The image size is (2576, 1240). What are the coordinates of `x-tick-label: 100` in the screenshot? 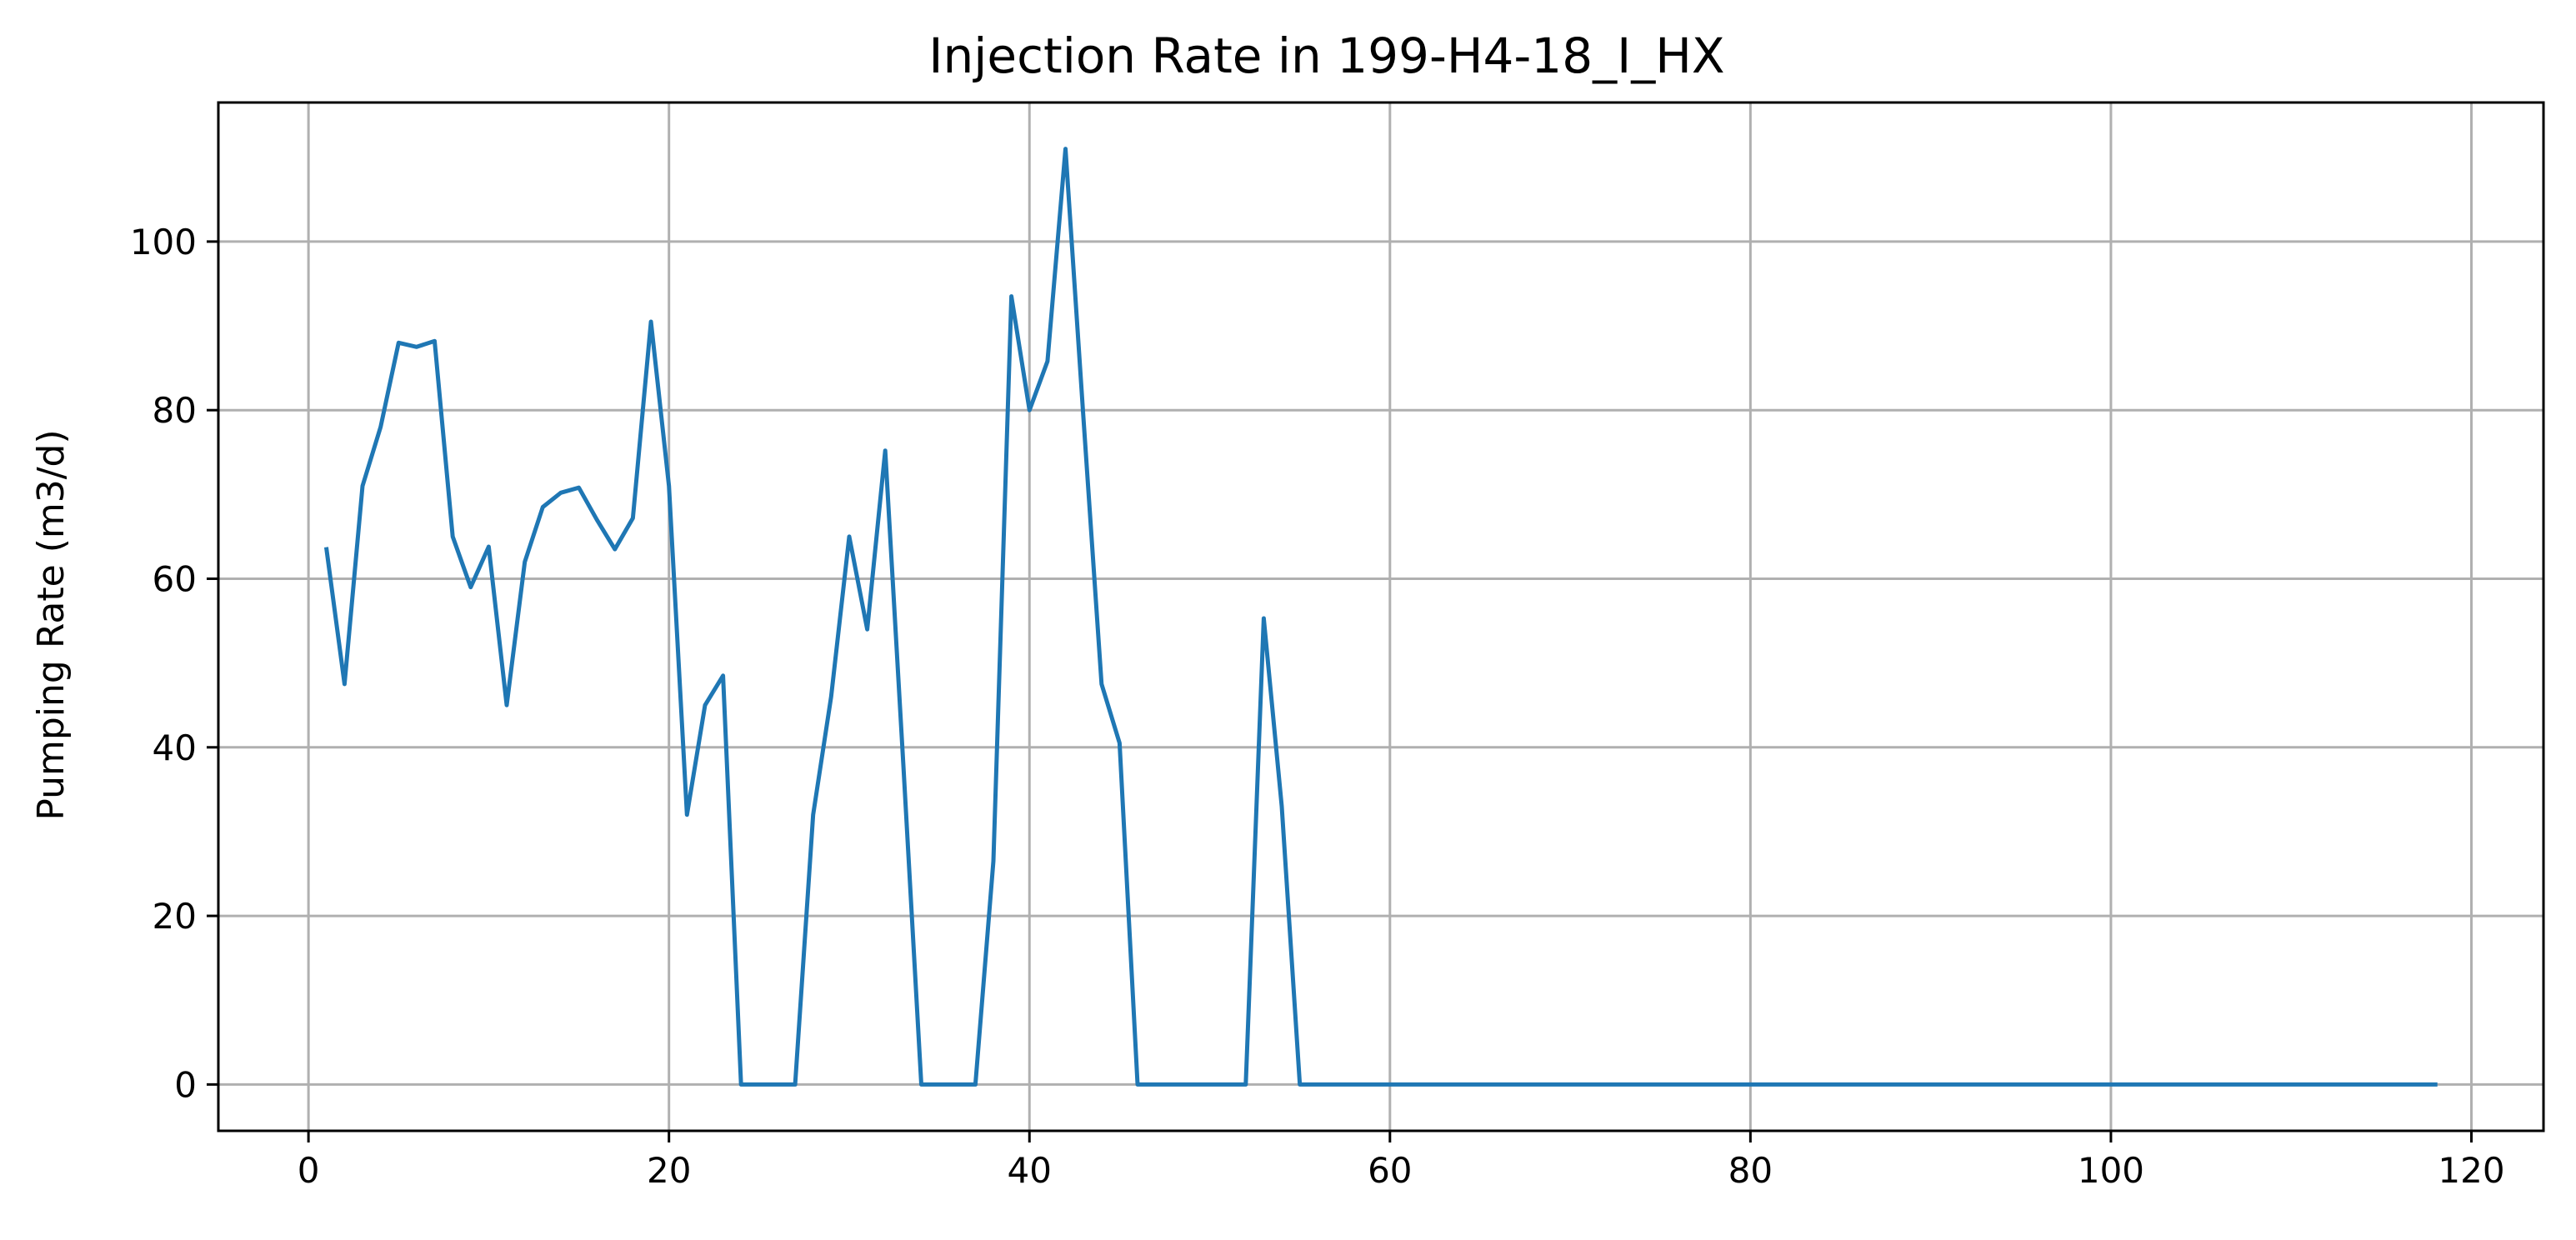 It's located at (2111, 1170).